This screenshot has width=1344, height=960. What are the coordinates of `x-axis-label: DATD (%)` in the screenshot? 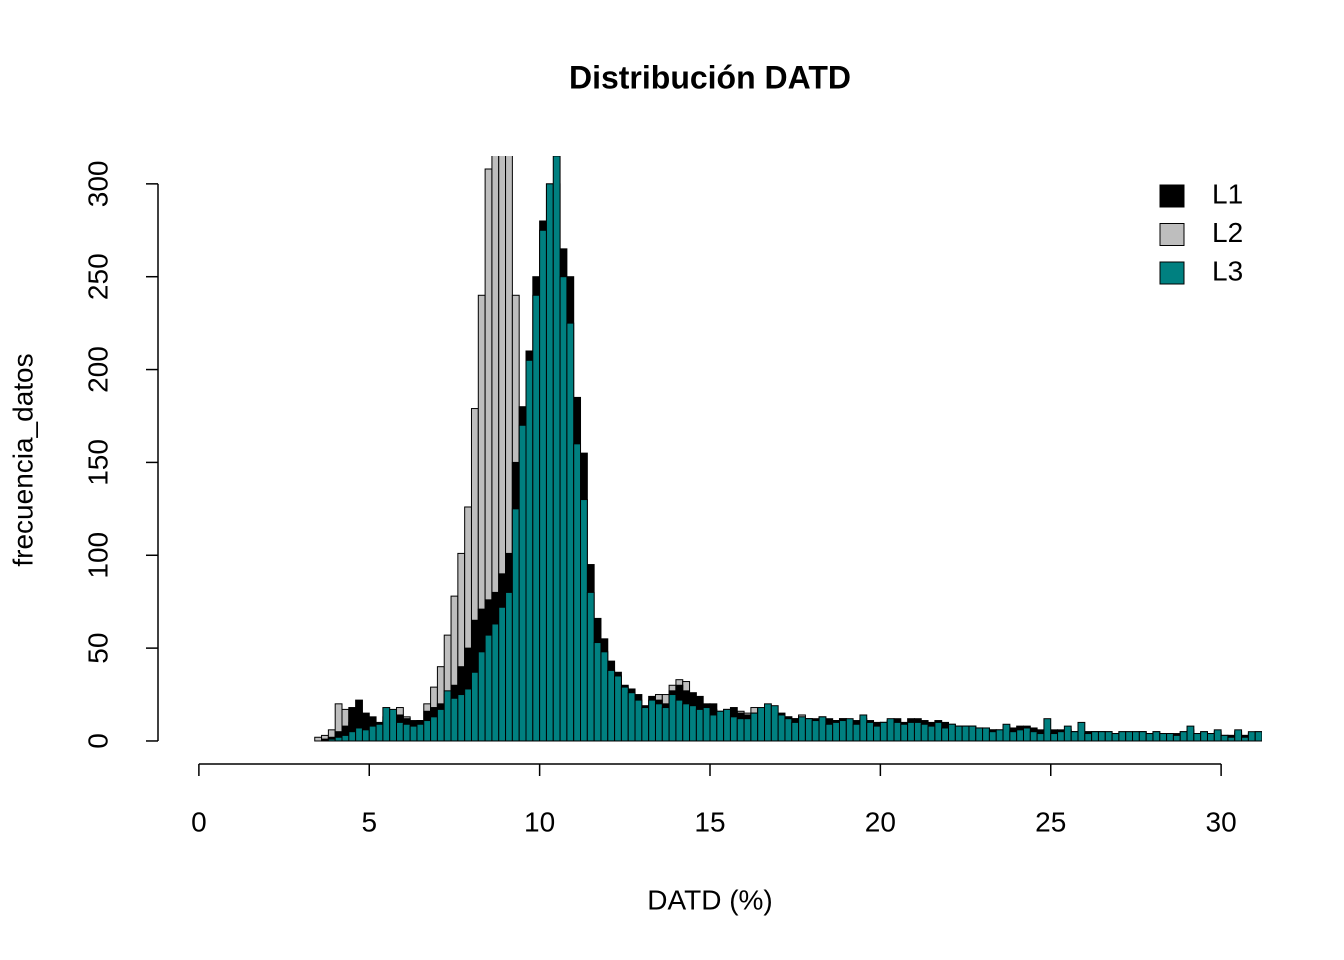 It's located at (709, 899).